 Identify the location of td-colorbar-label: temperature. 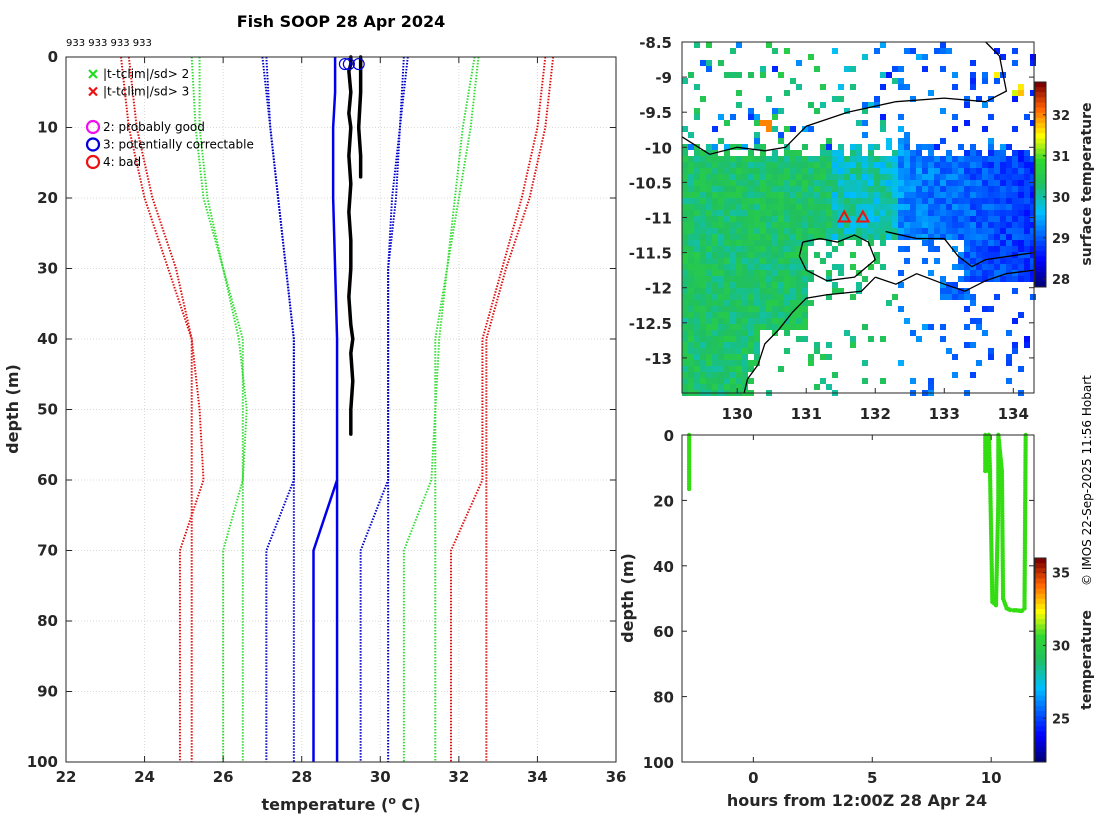
(1087, 660).